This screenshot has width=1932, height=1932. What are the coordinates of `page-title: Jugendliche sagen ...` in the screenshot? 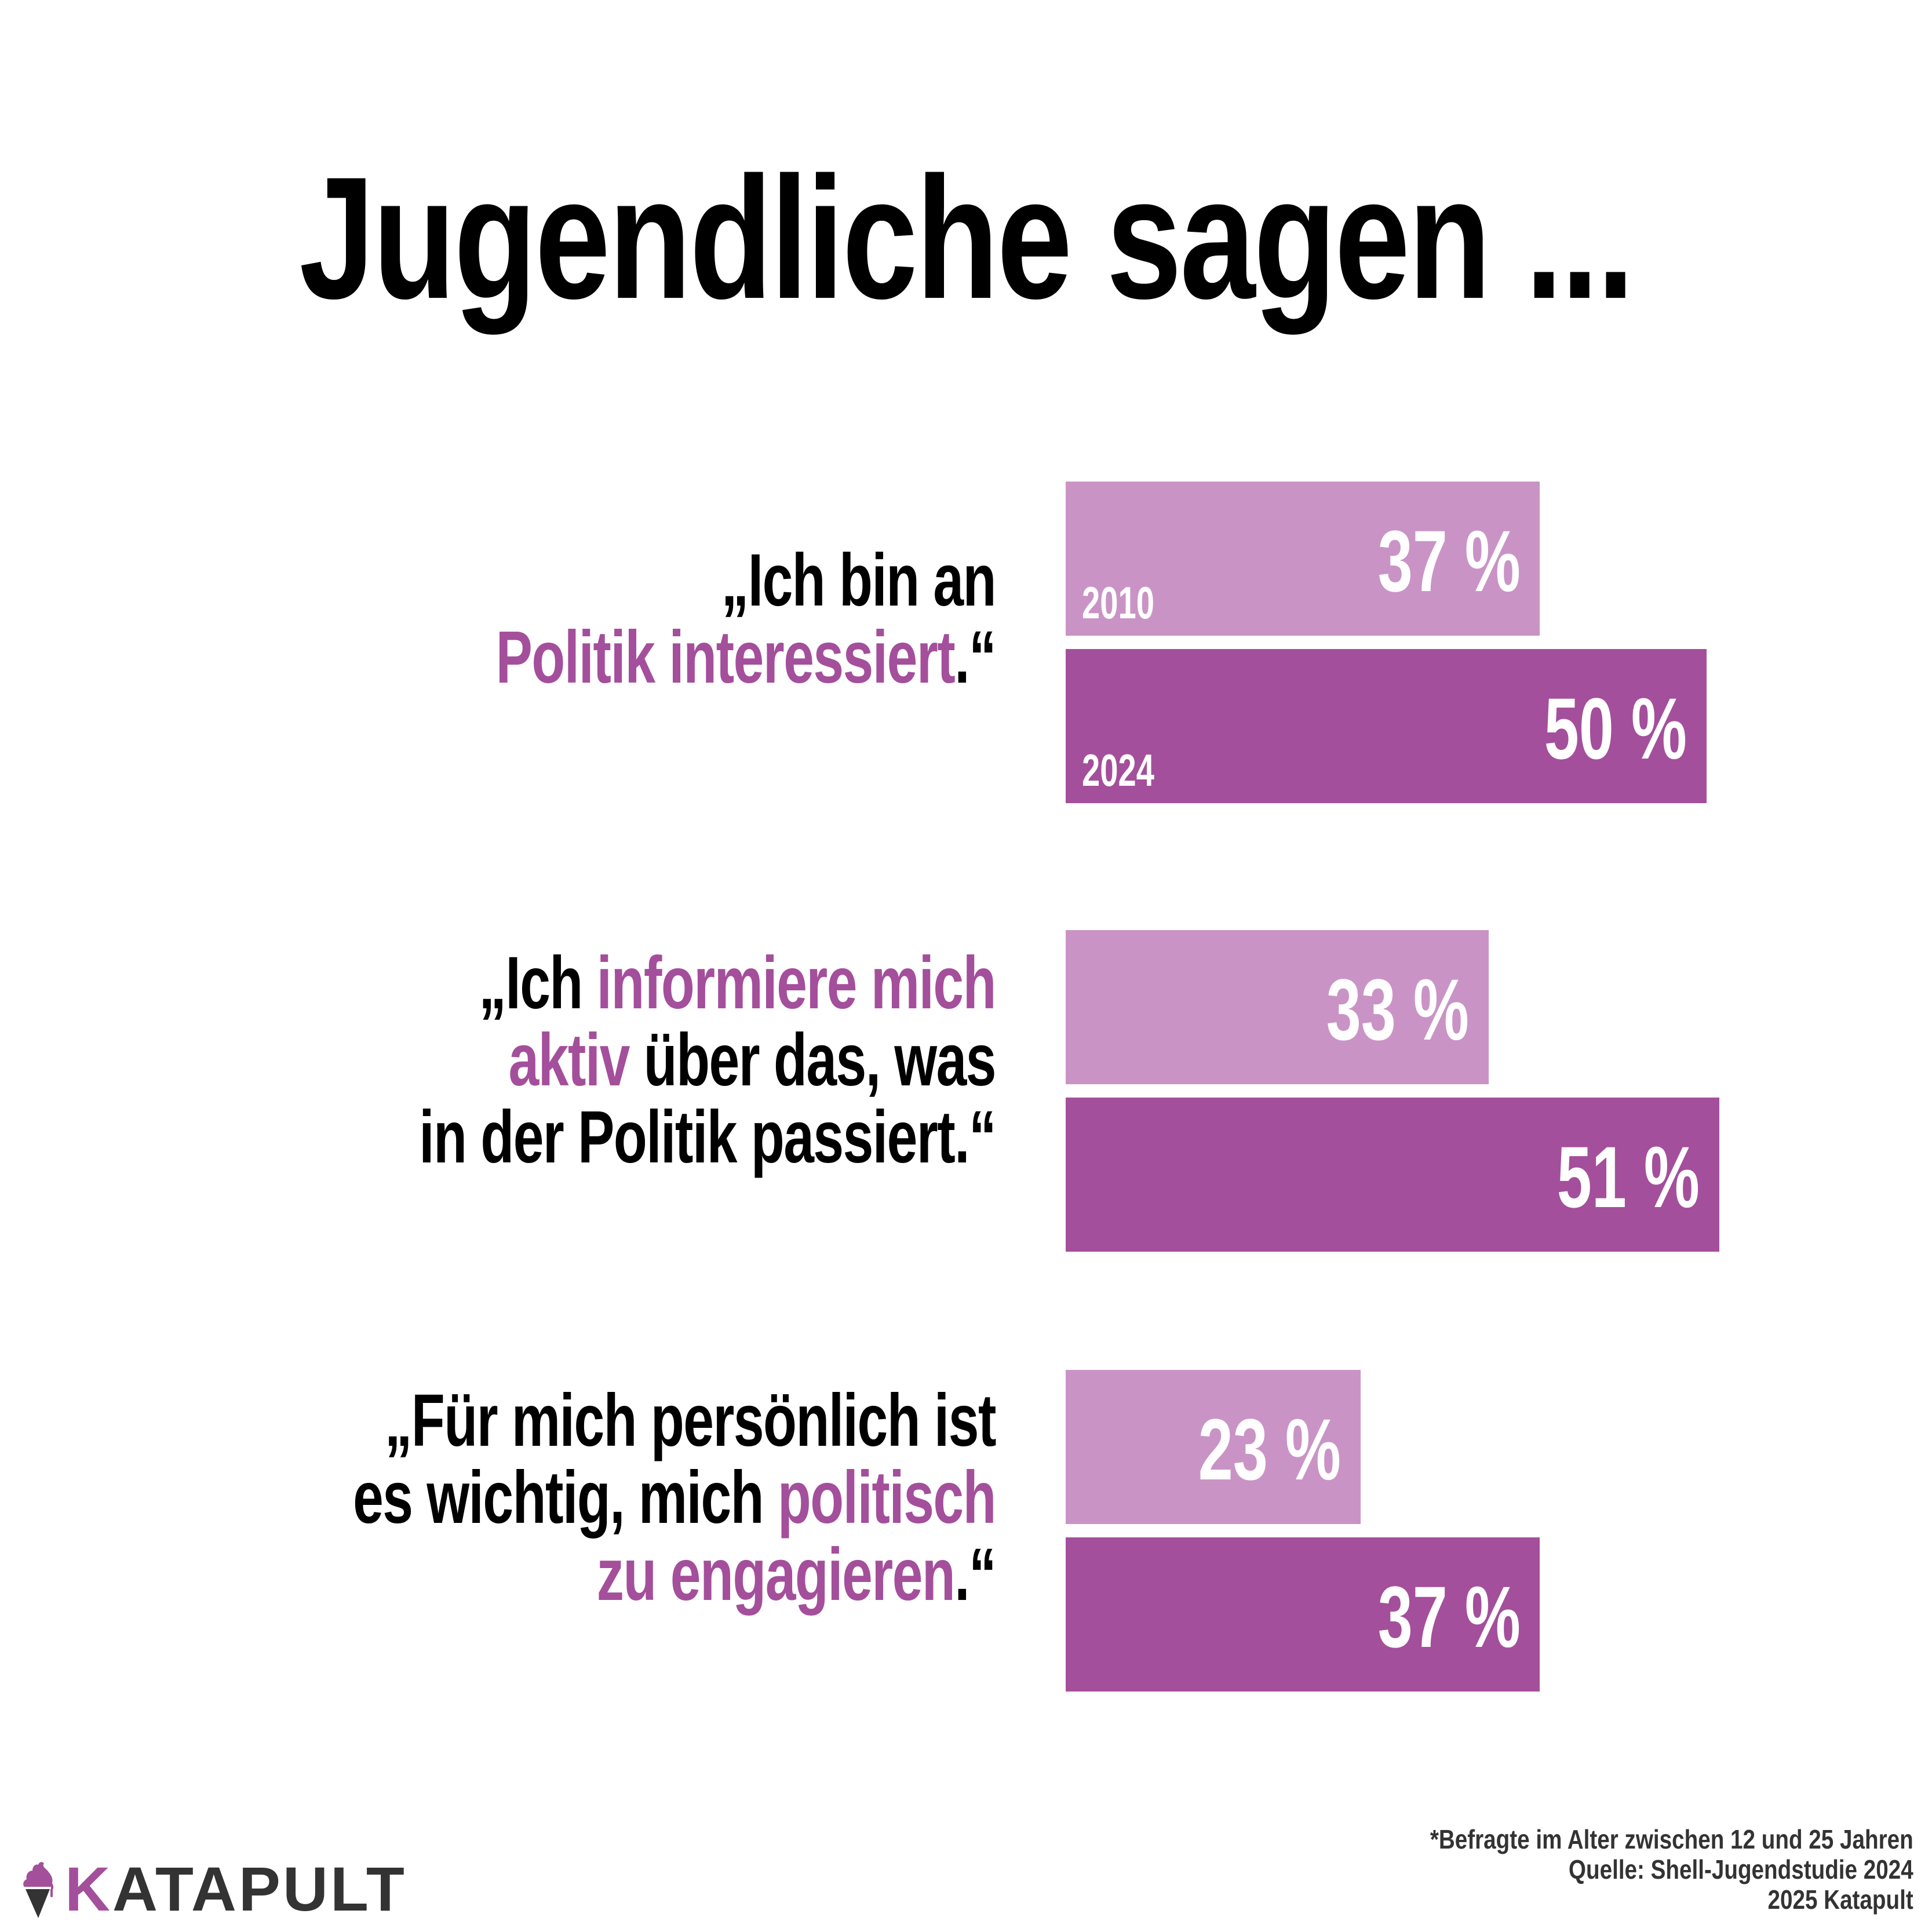 It's located at (967, 238).